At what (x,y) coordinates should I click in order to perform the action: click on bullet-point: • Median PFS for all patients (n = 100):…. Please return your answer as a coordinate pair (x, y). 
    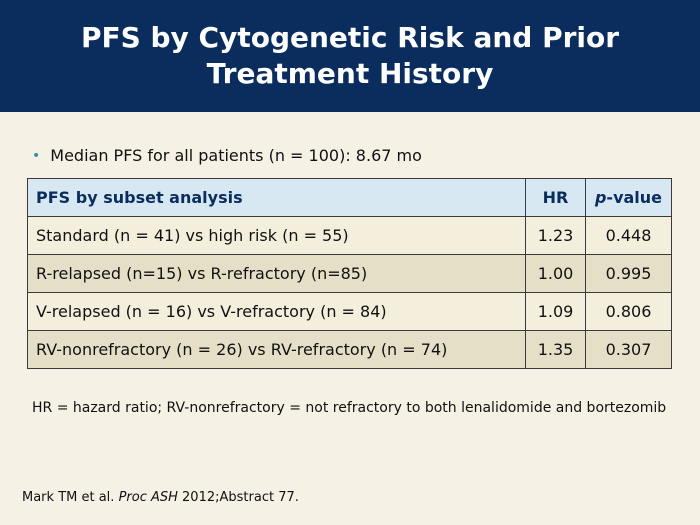
    Looking at the image, I should click on (227, 155).